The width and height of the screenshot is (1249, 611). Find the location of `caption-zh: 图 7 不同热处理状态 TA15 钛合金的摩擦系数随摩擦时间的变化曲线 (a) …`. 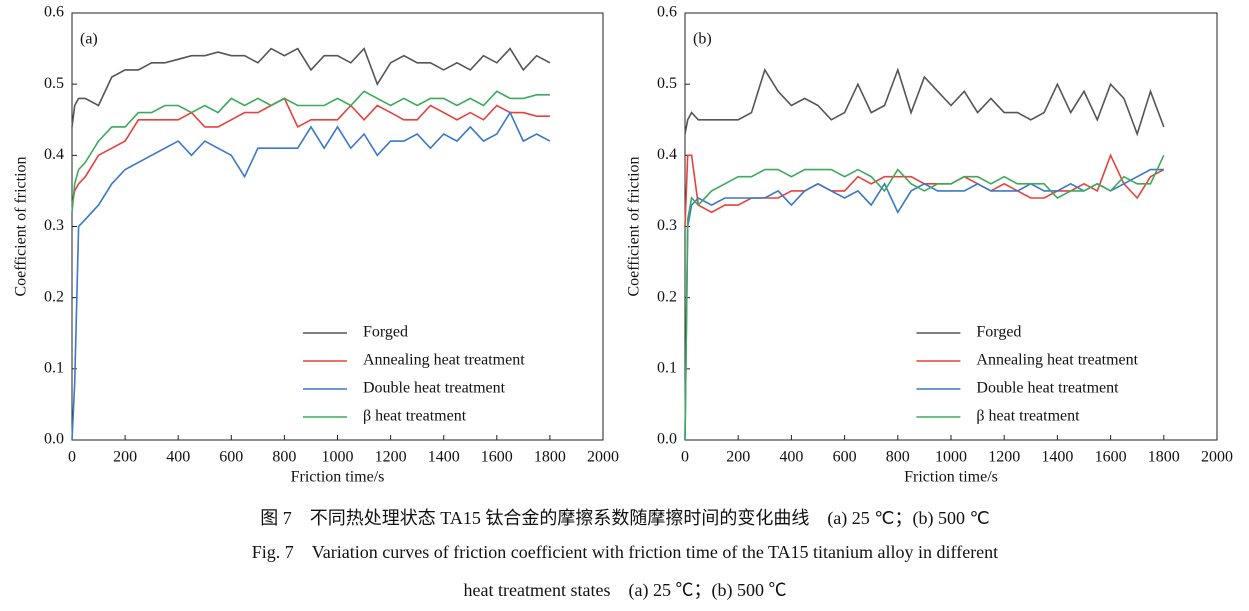

caption-zh: 图 7 不同热处理状态 TA15 钛合金的摩擦系数随摩擦时间的变化曲线 (a) … is located at coordinates (624, 518).